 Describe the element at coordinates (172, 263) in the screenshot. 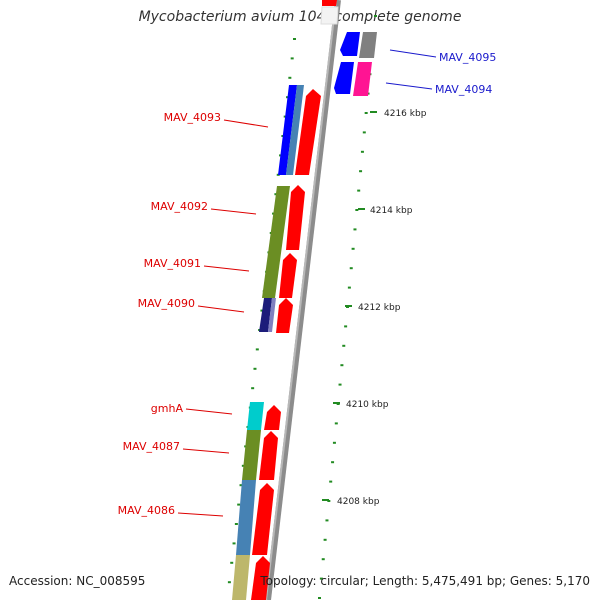

I see `svg-text: MAV_4091` at that location.